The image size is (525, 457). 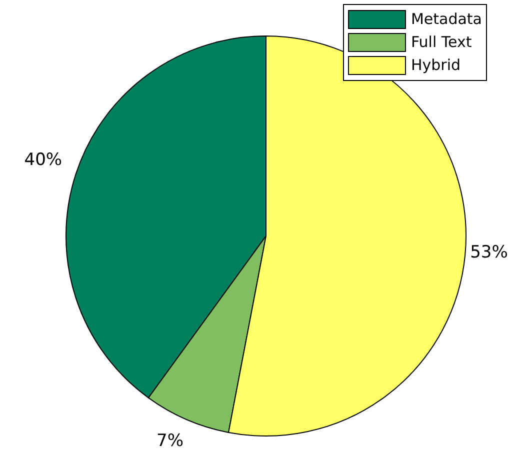 What do you see at coordinates (441, 42) in the screenshot?
I see `legend-label: Full Text` at bounding box center [441, 42].